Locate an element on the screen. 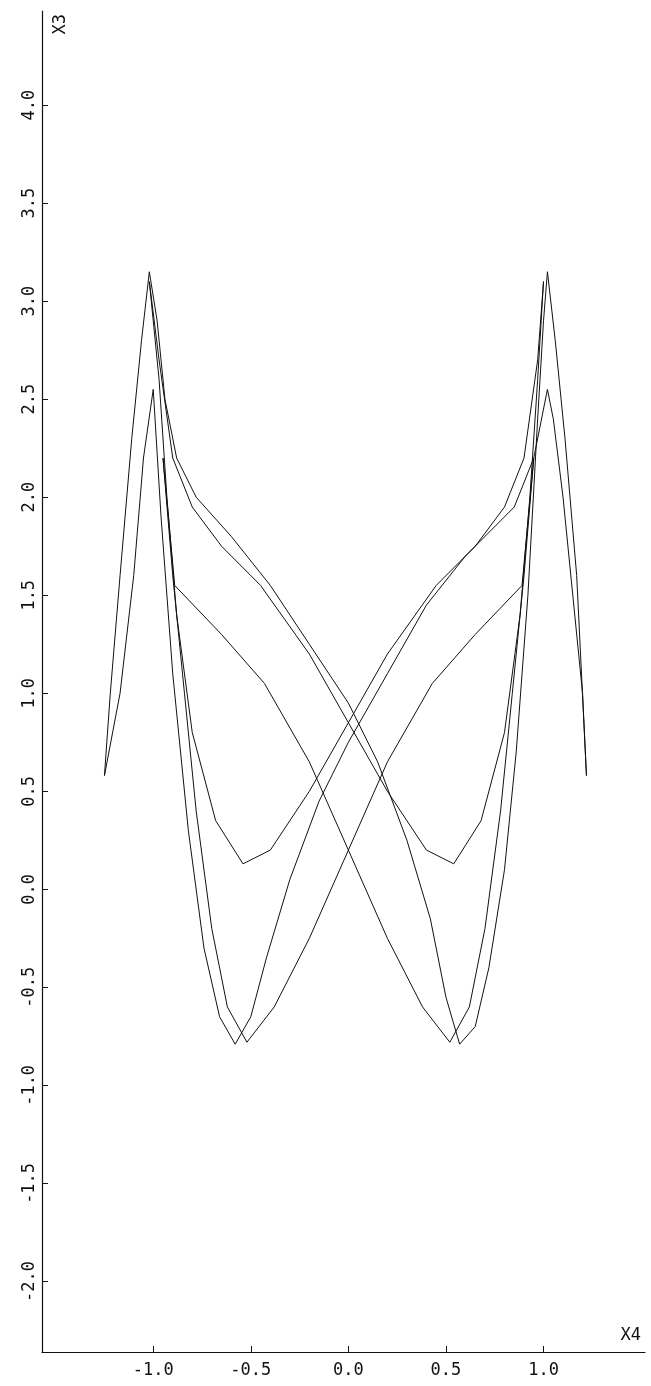 Image resolution: width=651 pixels, height=1386 pixels. y-tick-label: 4.0 is located at coordinates (27, 105).